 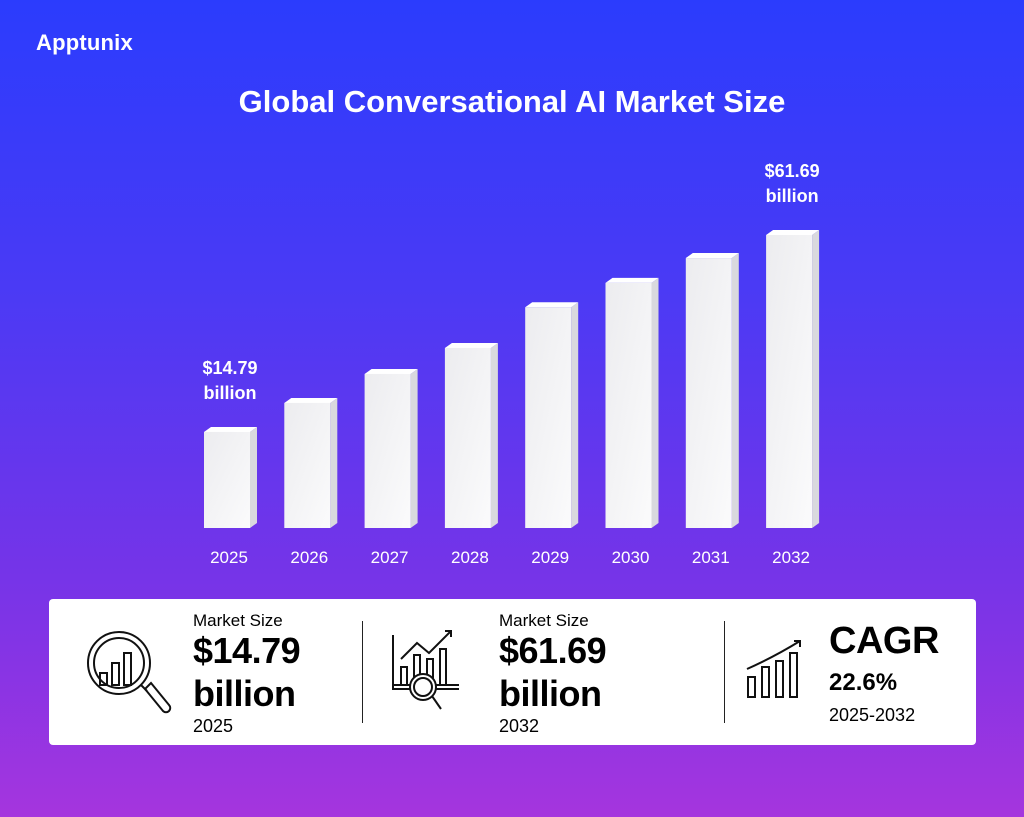 I want to click on bar-2025, so click(x=227, y=479).